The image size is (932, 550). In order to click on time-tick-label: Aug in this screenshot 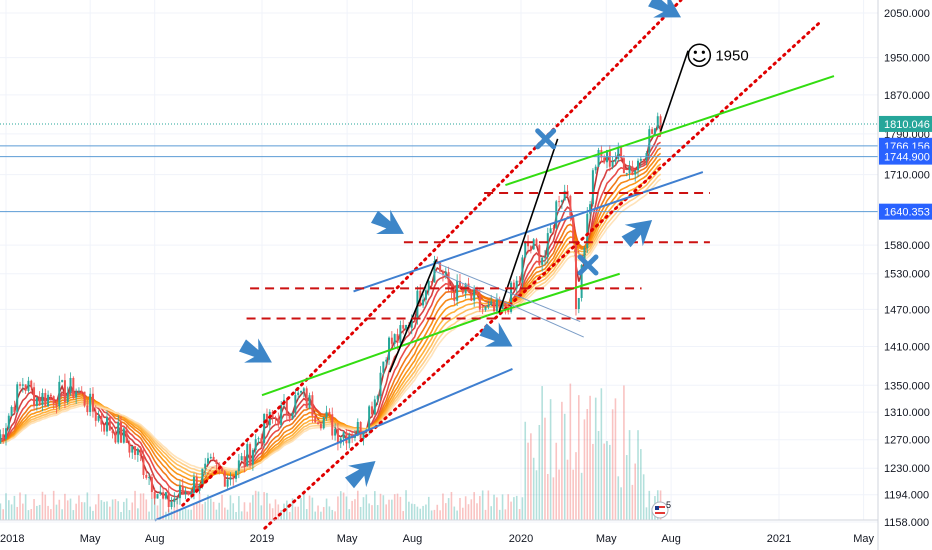, I will do `click(413, 539)`.